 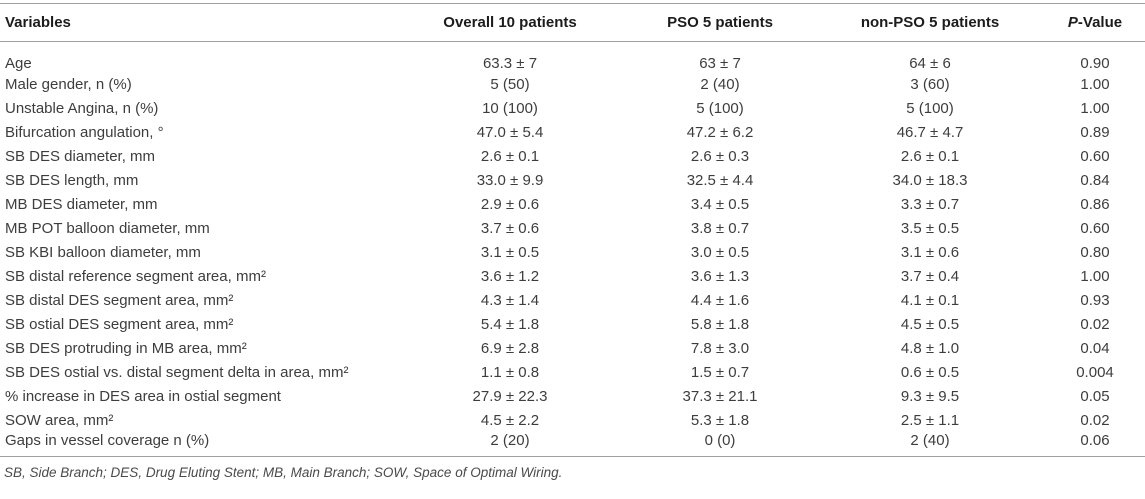 I want to click on variable-cell: Male gender, n (%), so click(x=68, y=84).